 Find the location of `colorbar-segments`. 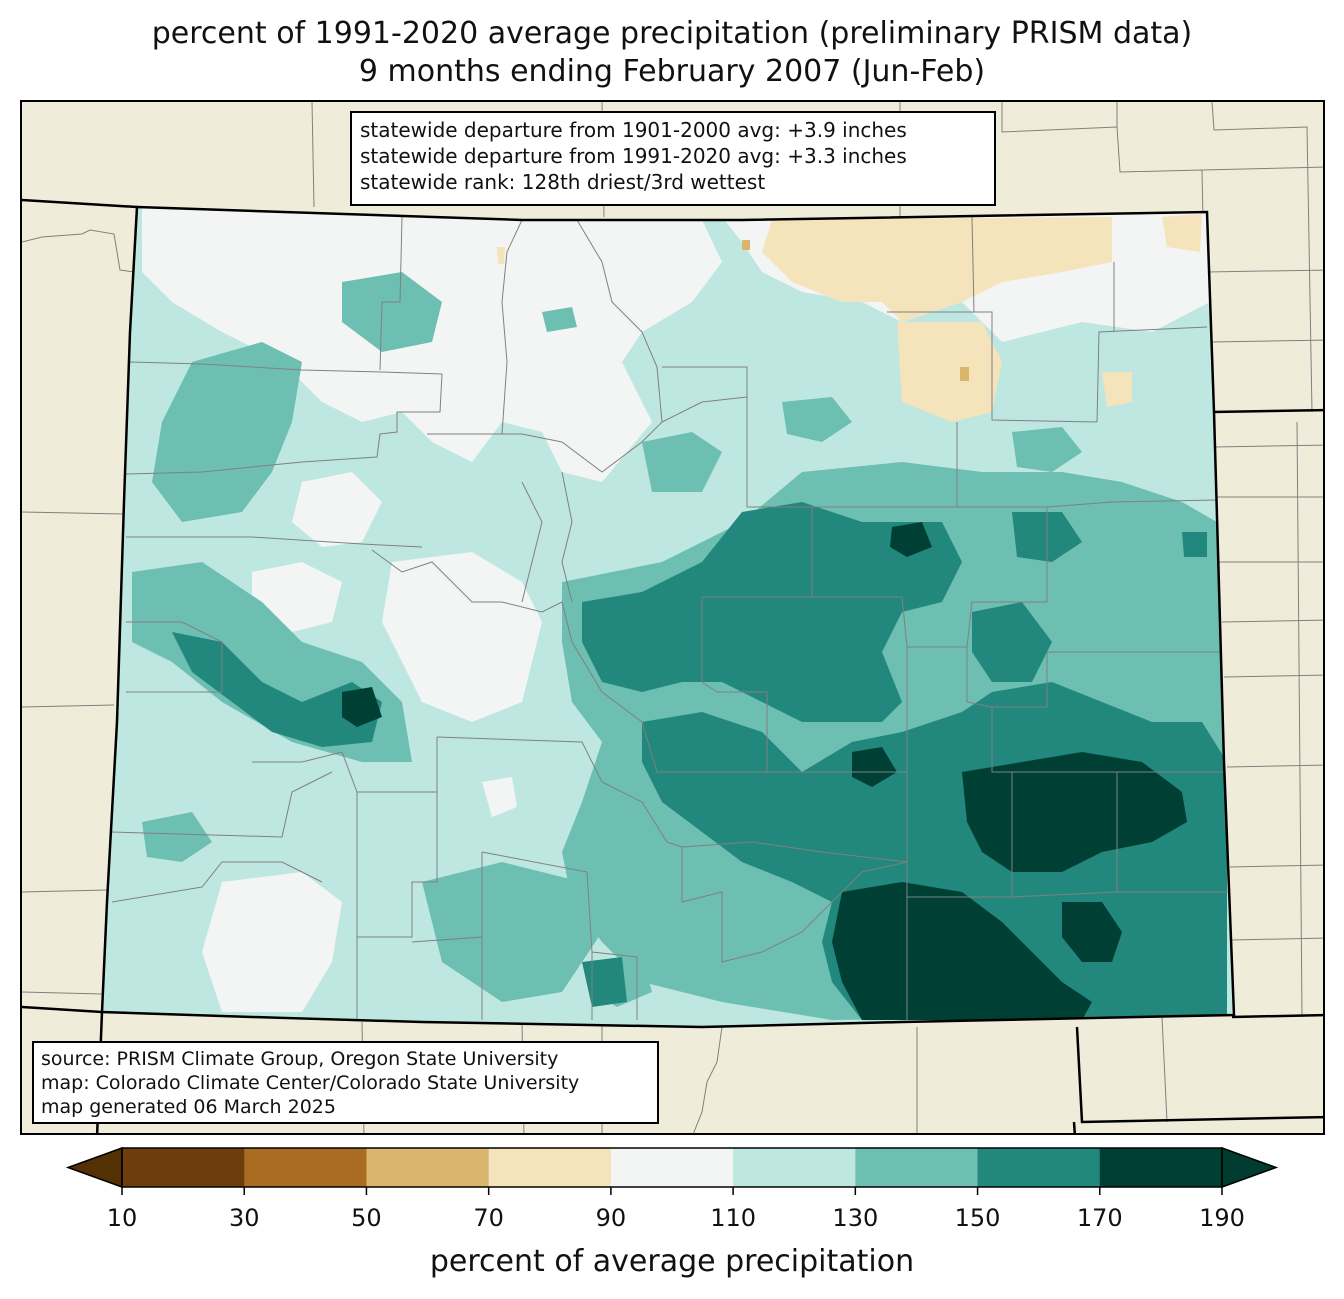

colorbar-segments is located at coordinates (672, 1167).